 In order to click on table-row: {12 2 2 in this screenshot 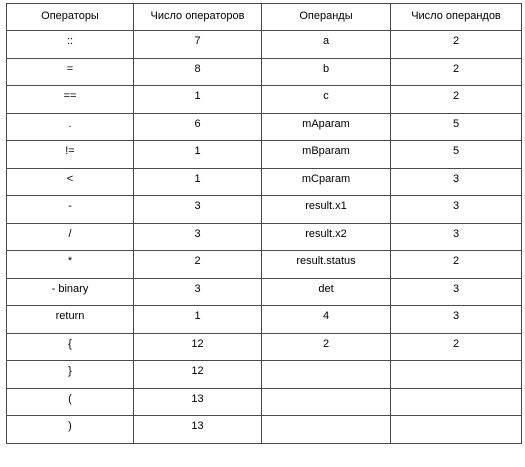, I will do `click(264, 346)`.